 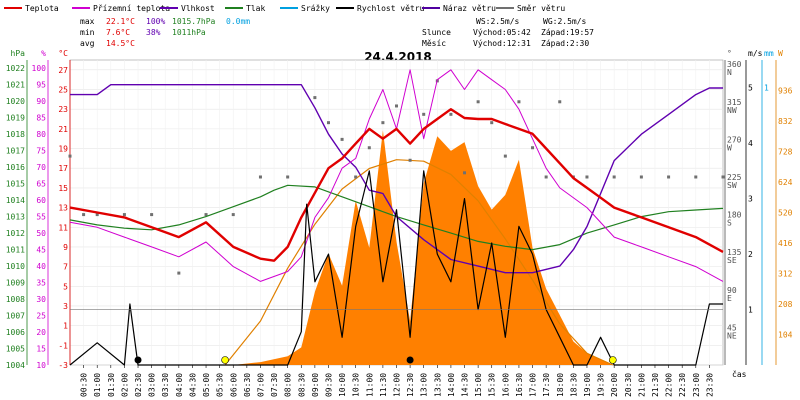 What do you see at coordinates (41, 332) in the screenshot?
I see `tick-percent: 20` at bounding box center [41, 332].